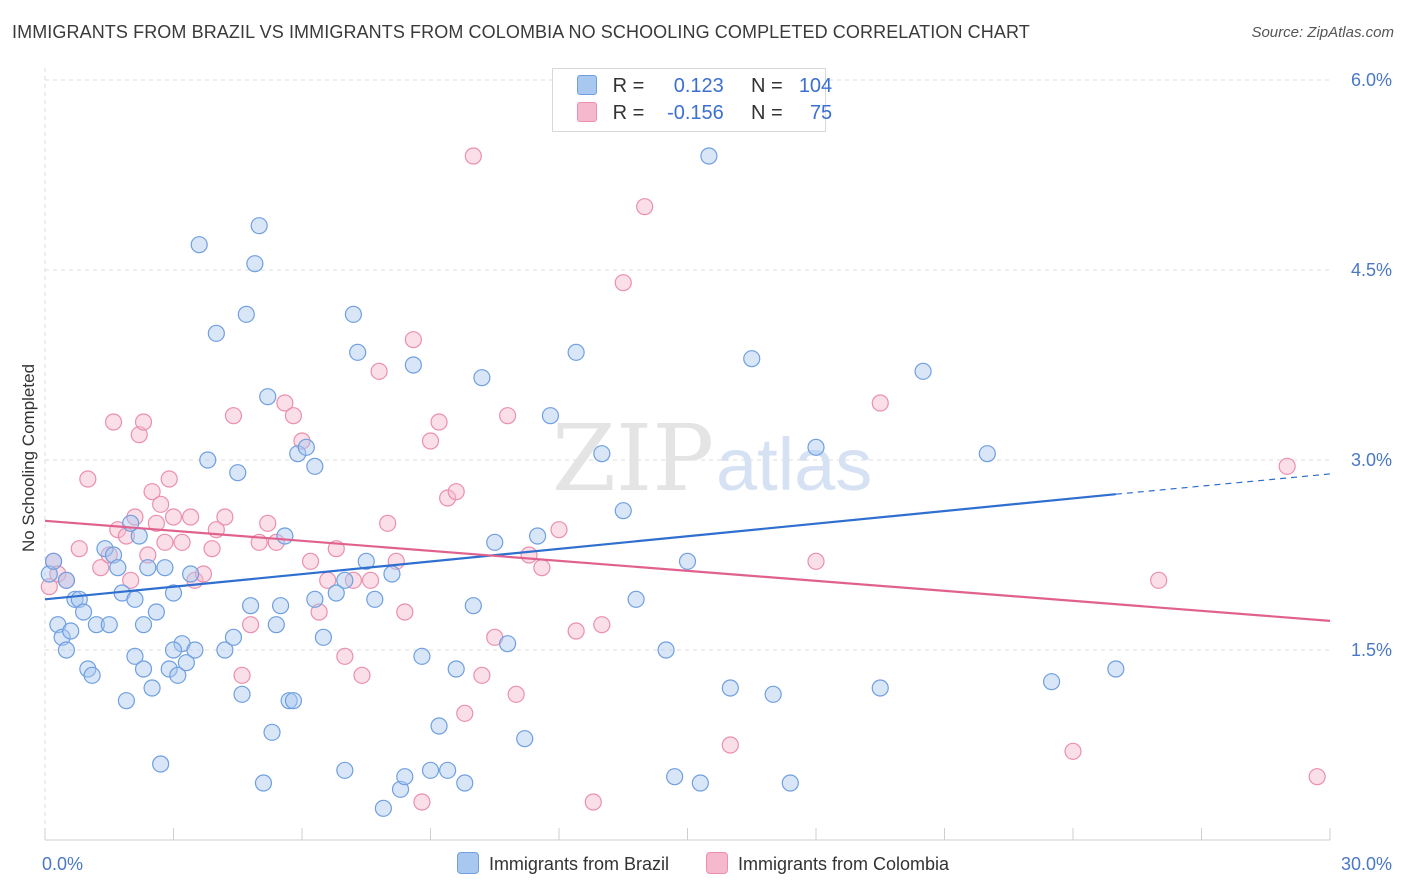  What do you see at coordinates (1371, 650) in the screenshot?
I see `y-tick-label: 1.5%` at bounding box center [1371, 650].